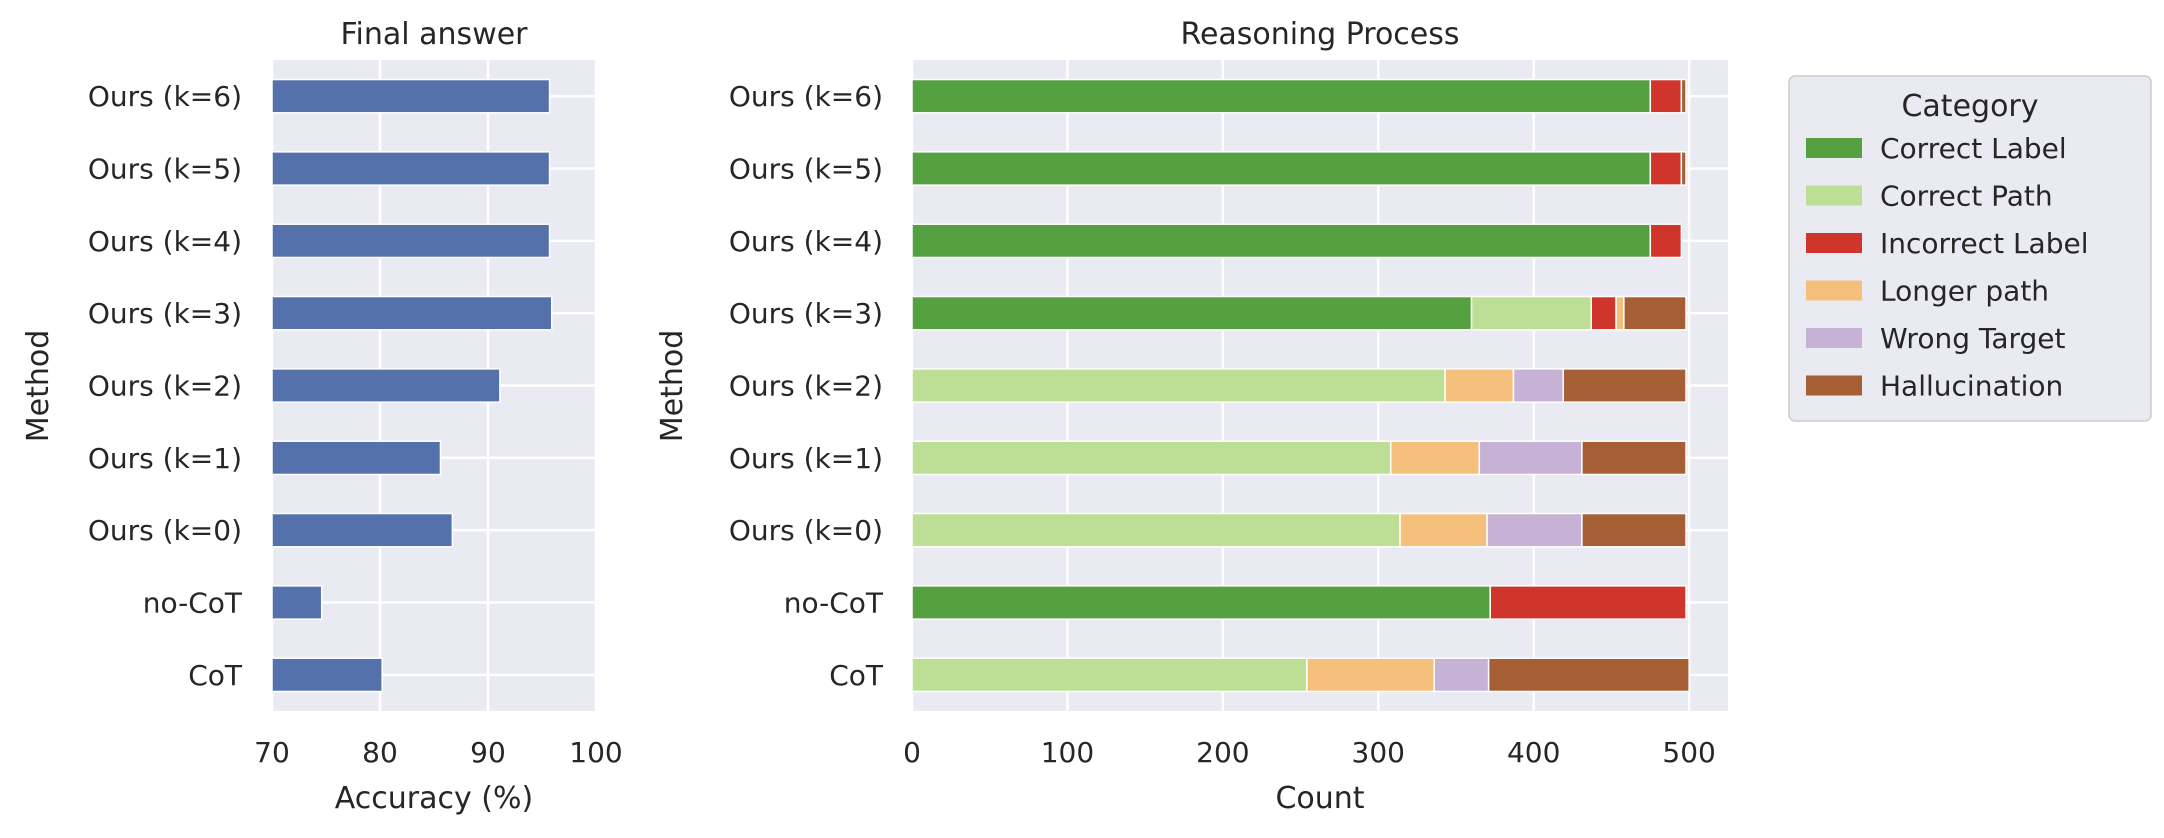 The image size is (2164, 838). I want to click on right-chart-title: Reasoning Process, so click(1319, 34).